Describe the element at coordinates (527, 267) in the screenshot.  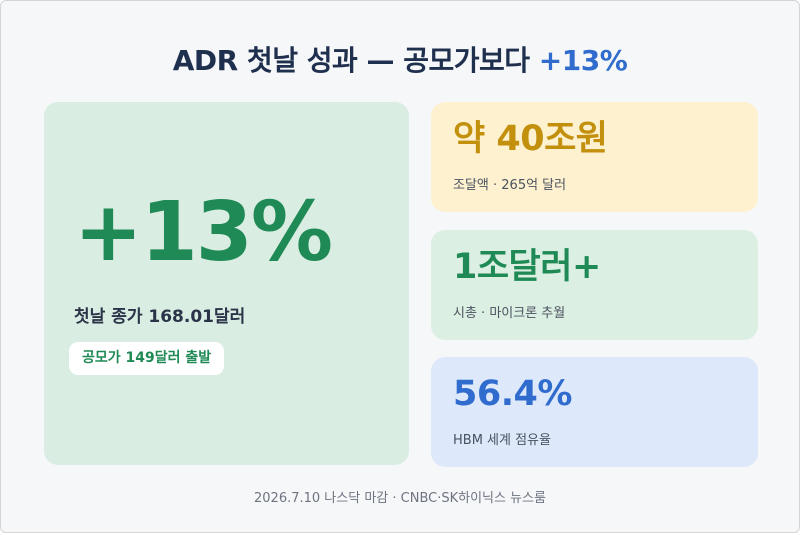
I see `market-cap-value: 1조달러+` at that location.